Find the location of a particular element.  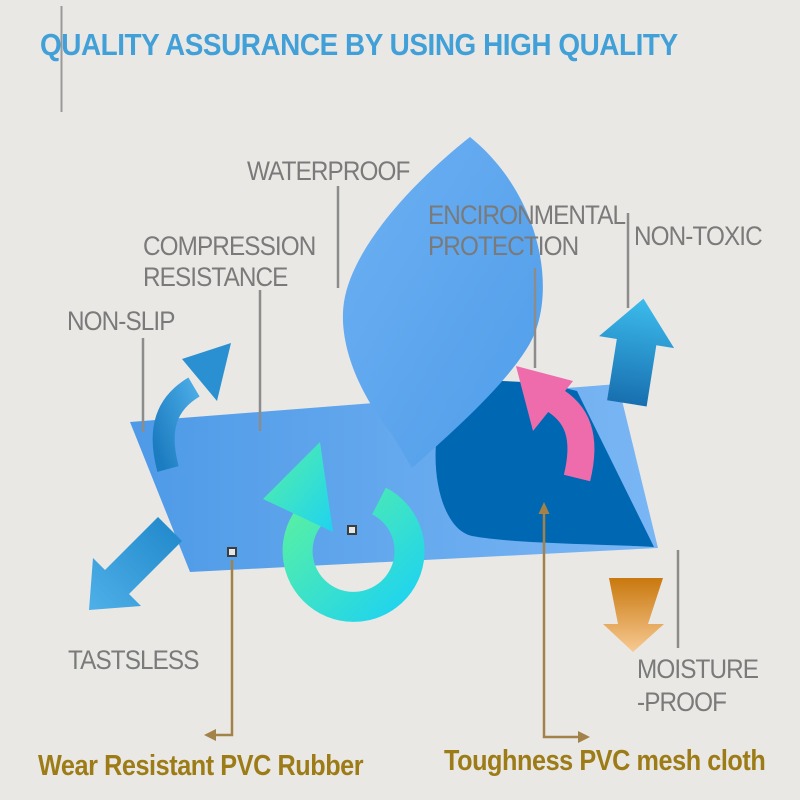

rotate-arrow-icon is located at coordinates (344, 532).